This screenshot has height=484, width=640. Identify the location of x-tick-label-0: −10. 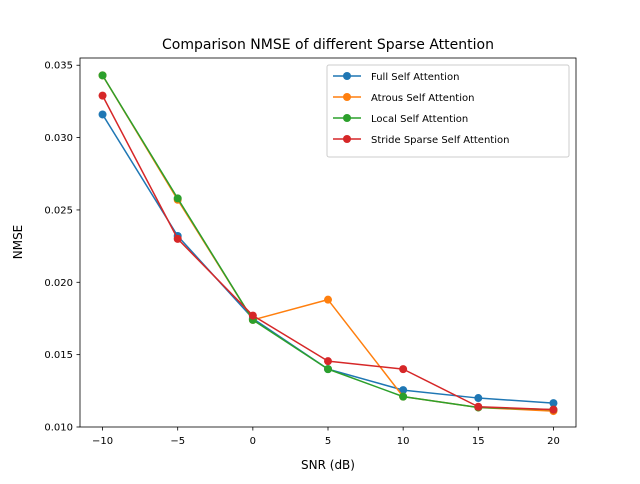
(102, 441).